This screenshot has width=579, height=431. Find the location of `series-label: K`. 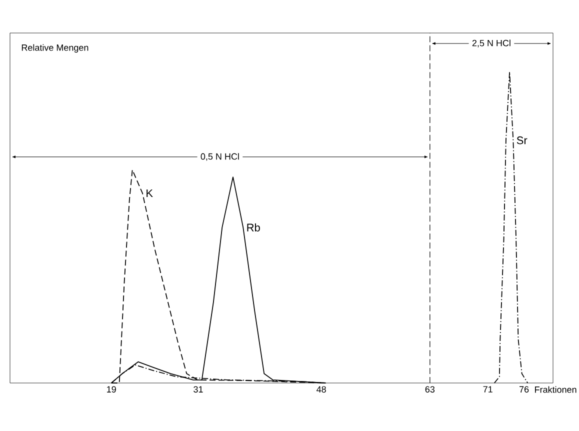

series-label: K is located at coordinates (149, 193).